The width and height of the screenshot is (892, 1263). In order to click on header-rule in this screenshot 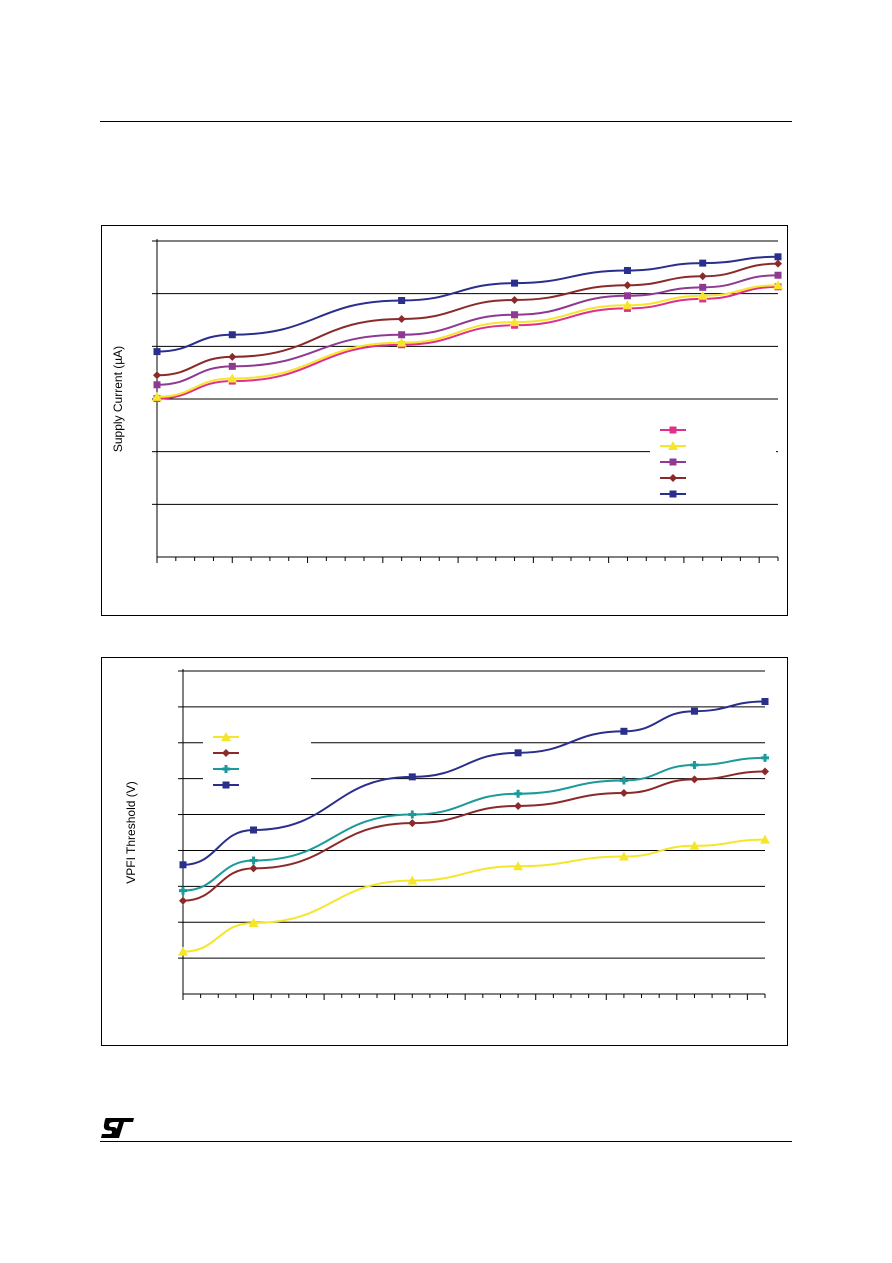, I will do `click(446, 121)`.